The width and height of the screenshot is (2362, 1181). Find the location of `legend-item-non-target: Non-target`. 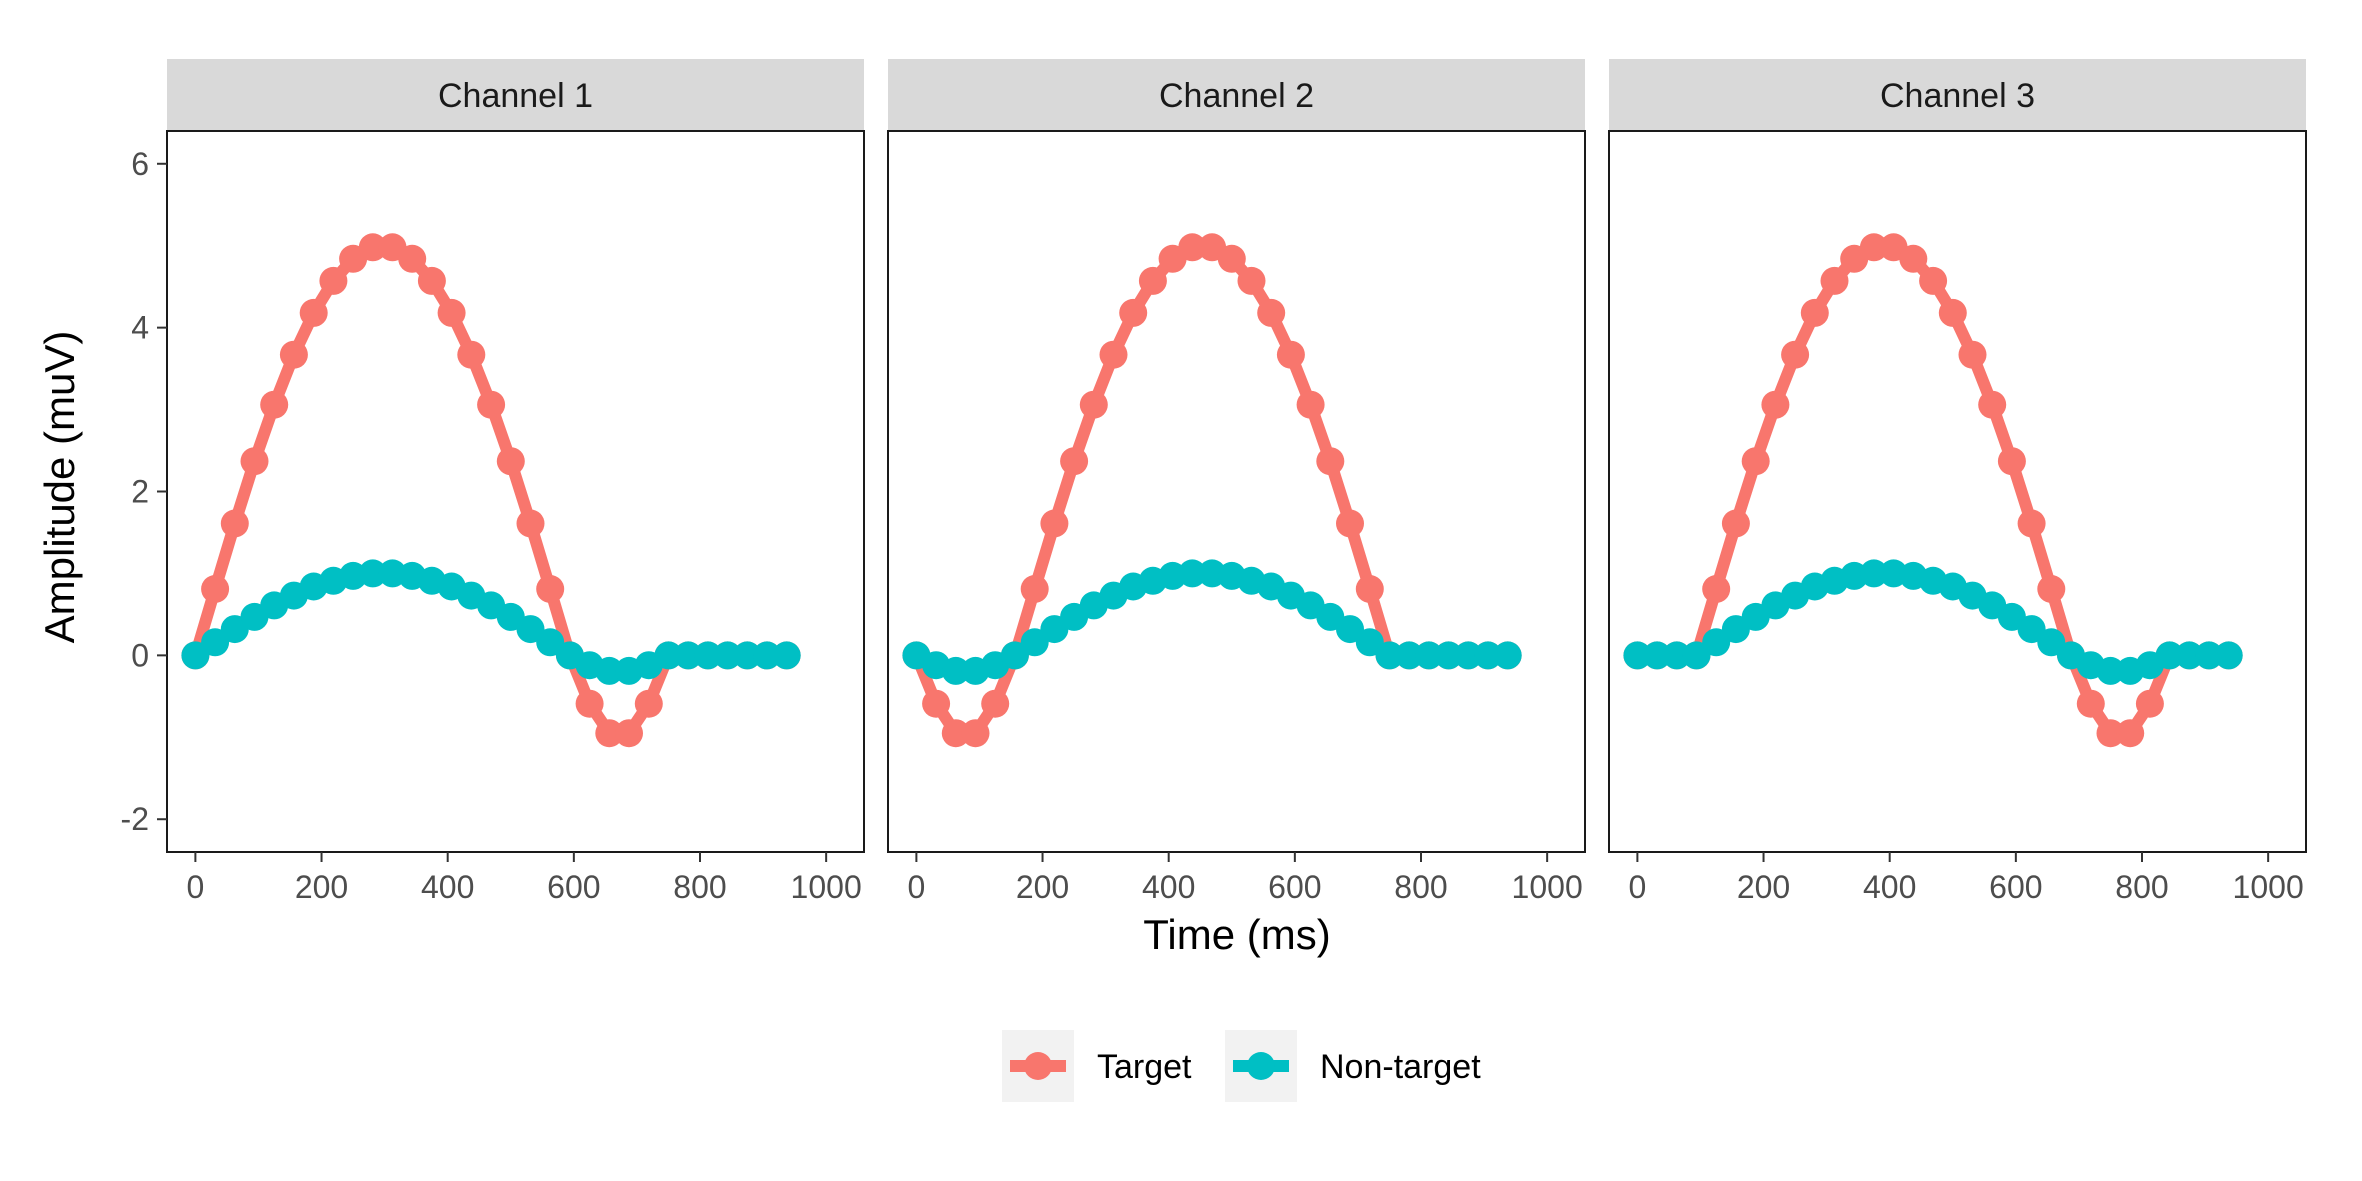

legend-item-non-target: Non-target is located at coordinates (1353, 1066).